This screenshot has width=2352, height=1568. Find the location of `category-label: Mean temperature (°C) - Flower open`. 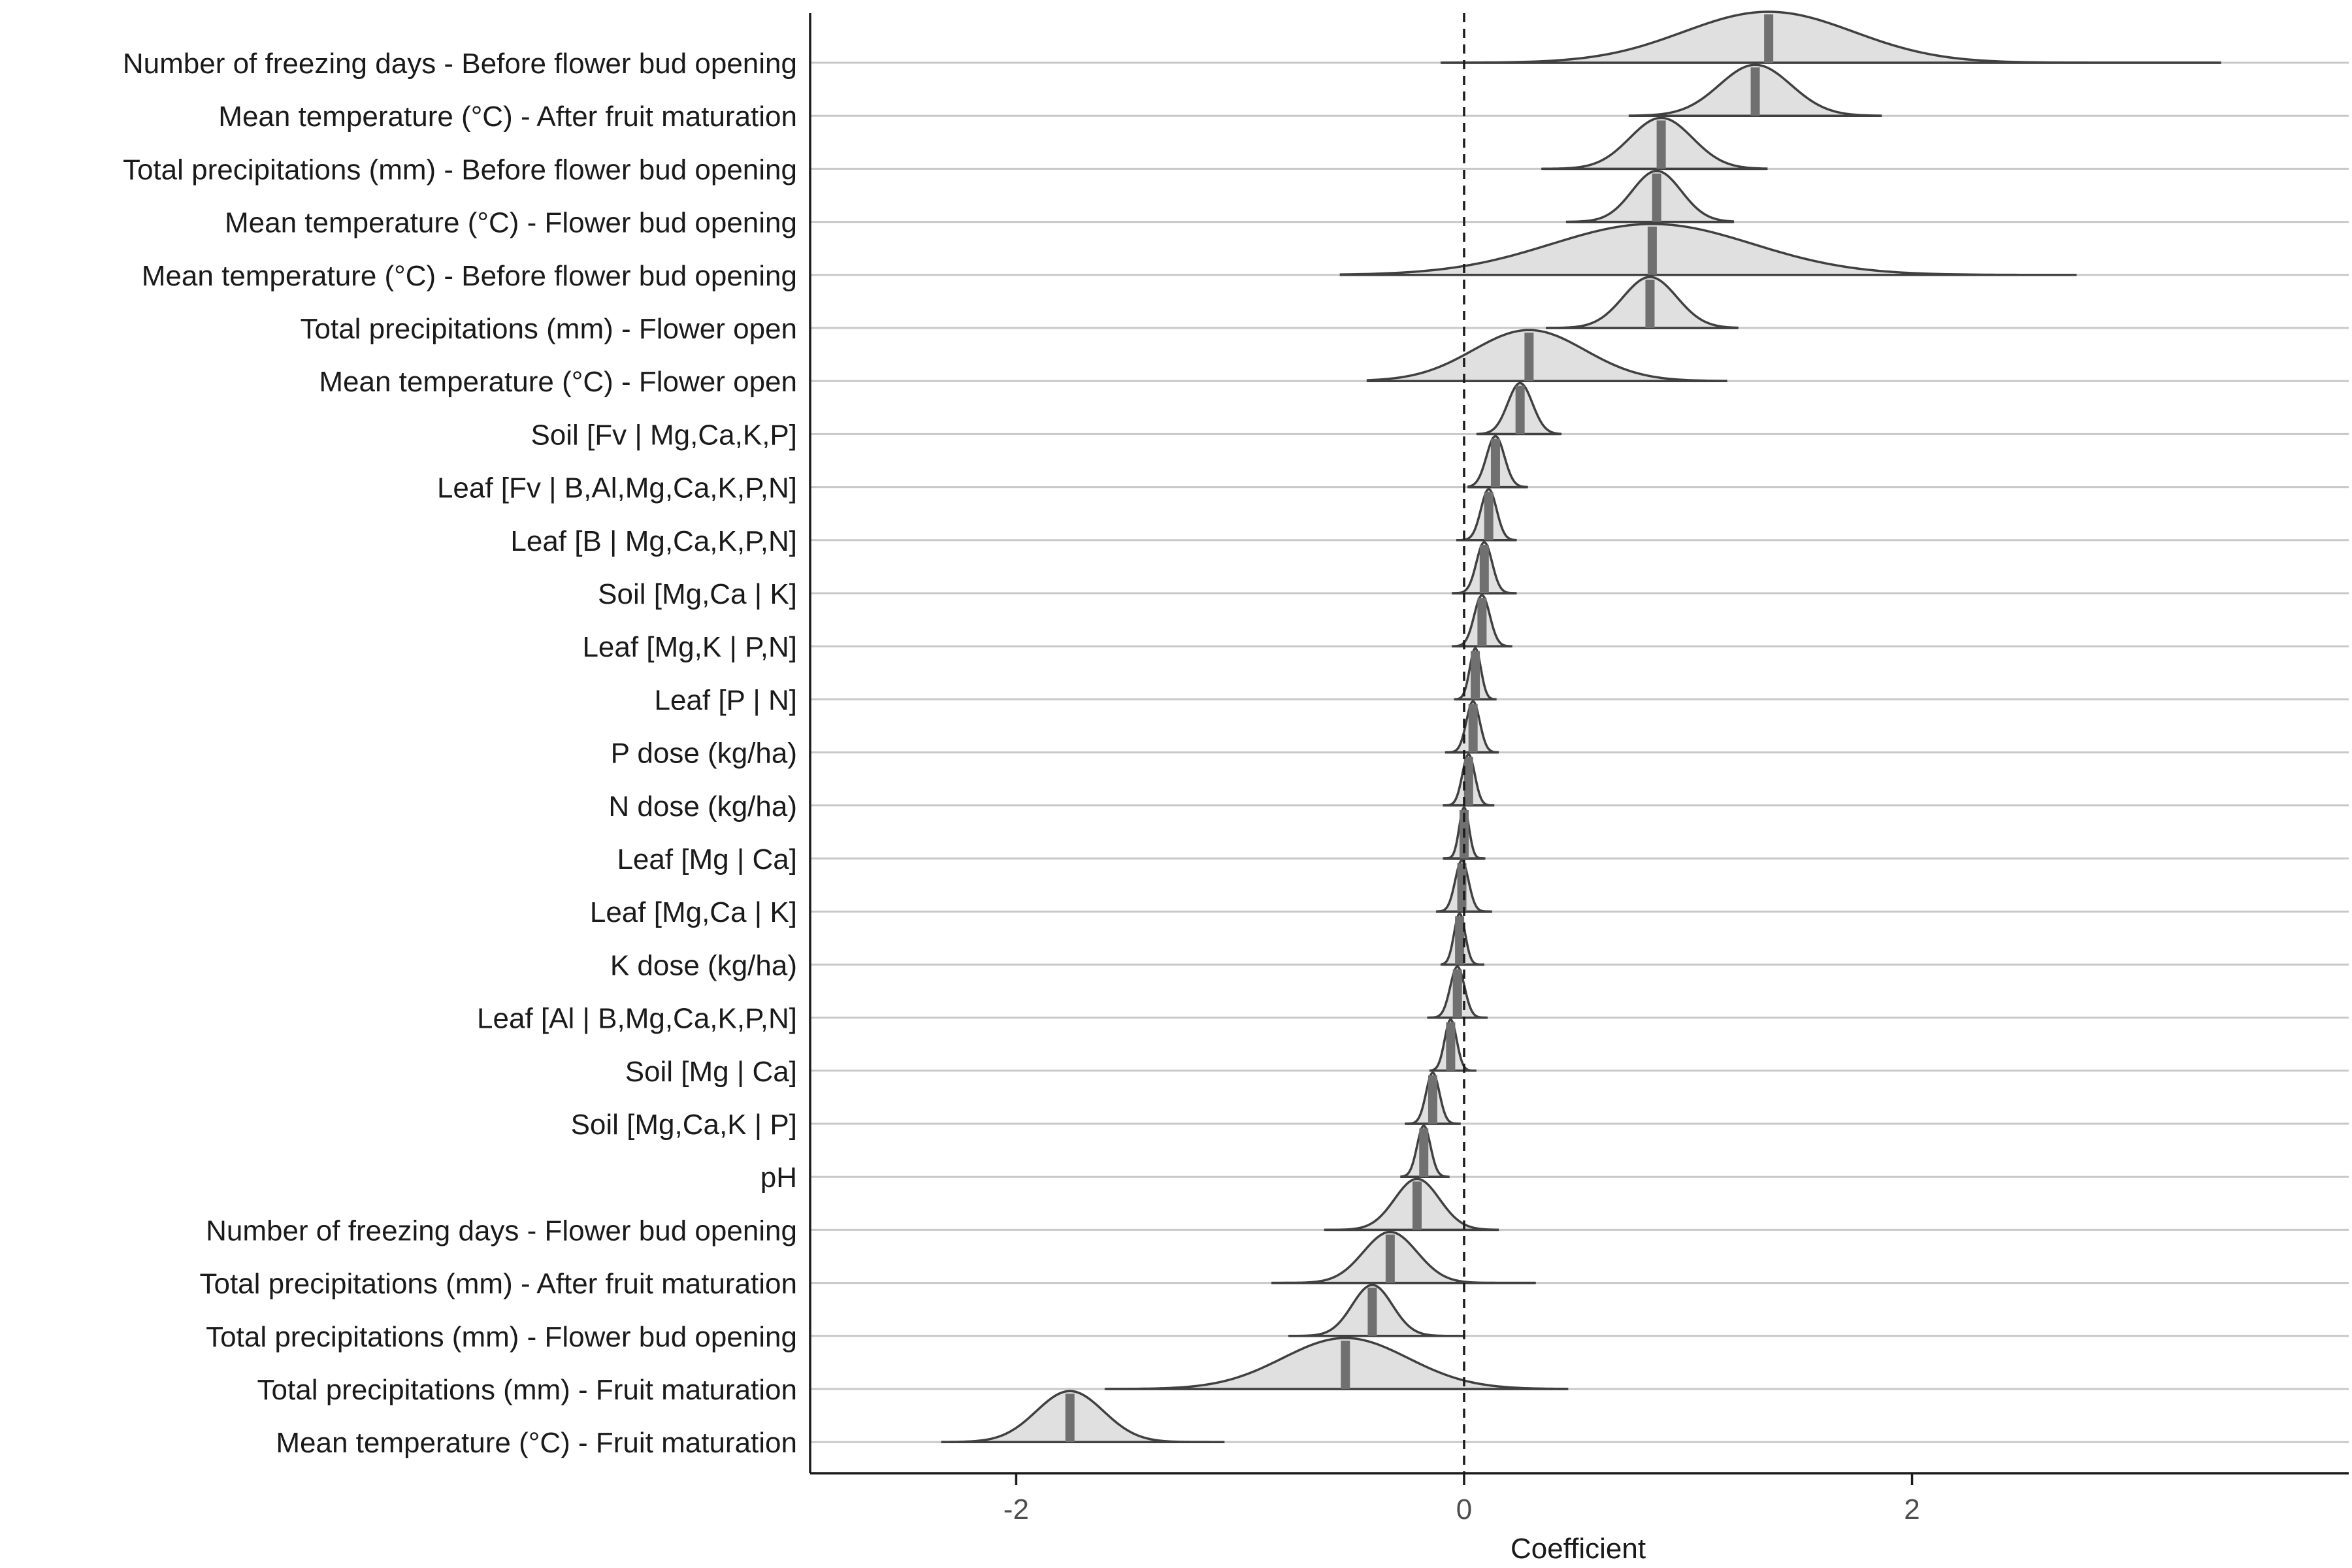

category-label: Mean temperature (°C) - Flower open is located at coordinates (558, 382).